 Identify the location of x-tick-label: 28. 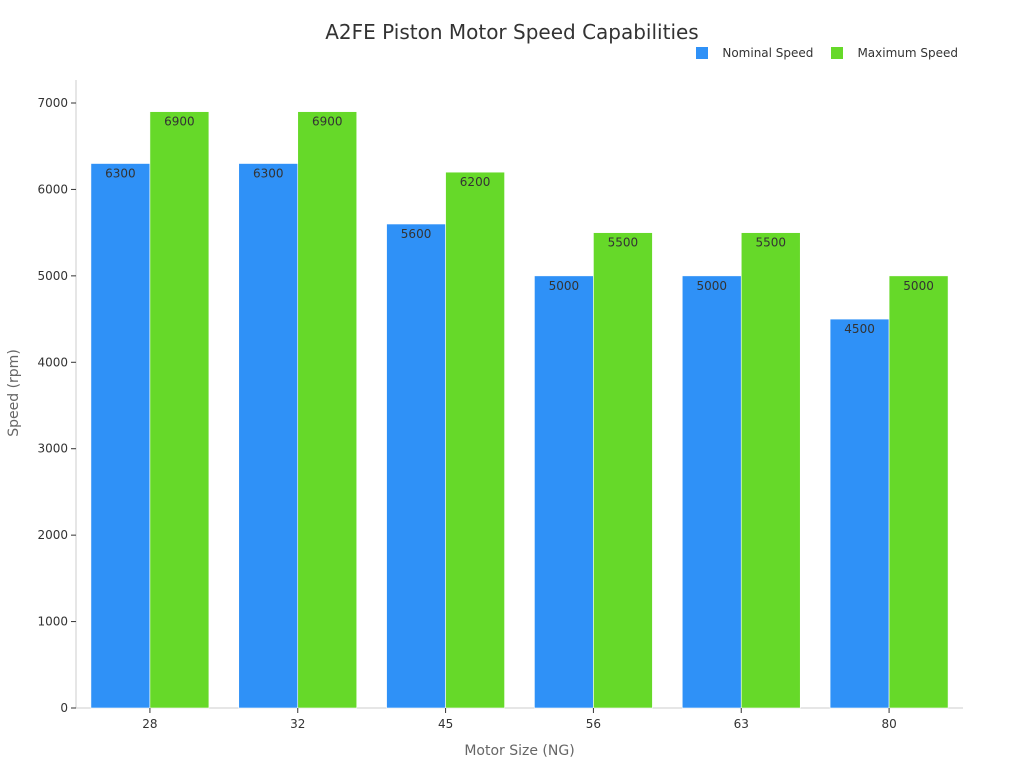
(149, 724).